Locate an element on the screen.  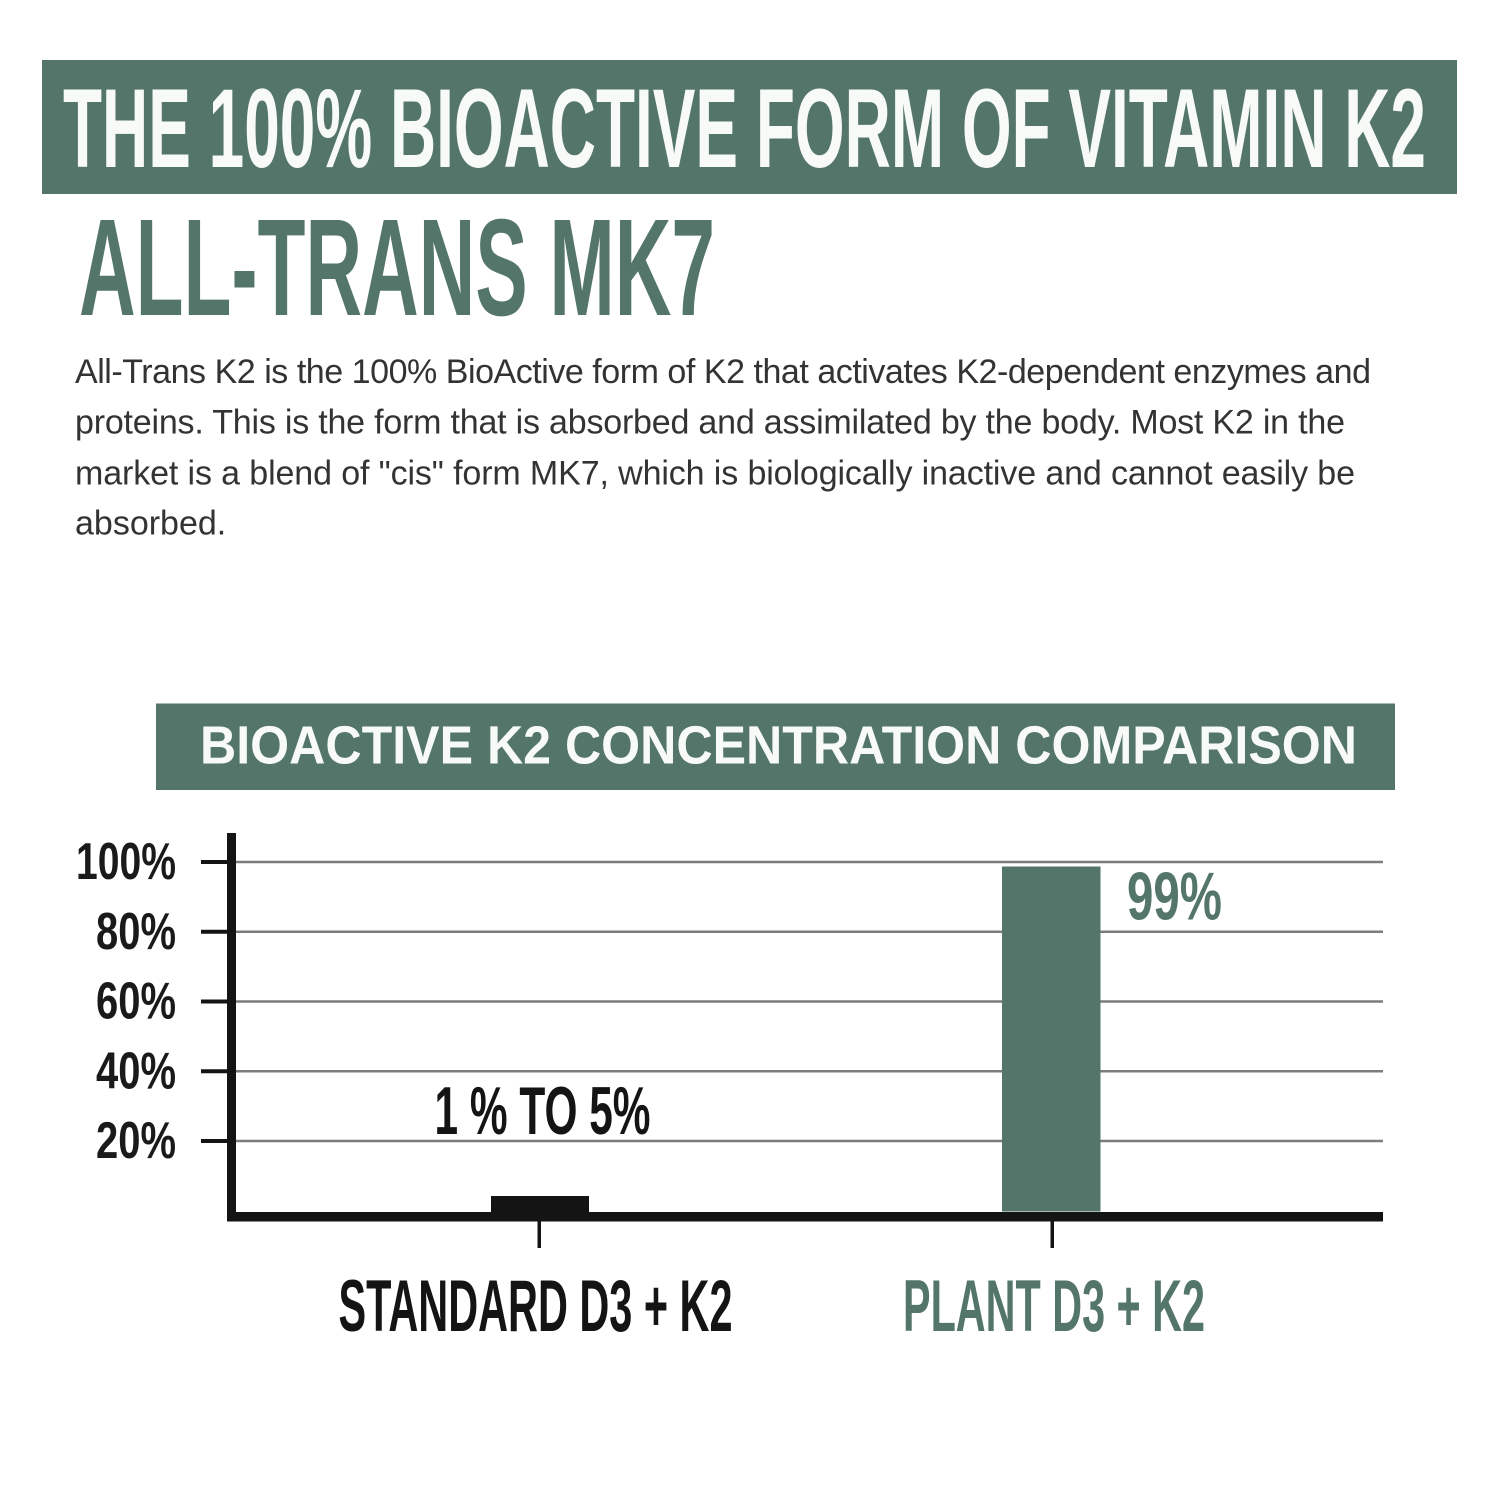
svg-text: 60% is located at coordinates (136, 1002).